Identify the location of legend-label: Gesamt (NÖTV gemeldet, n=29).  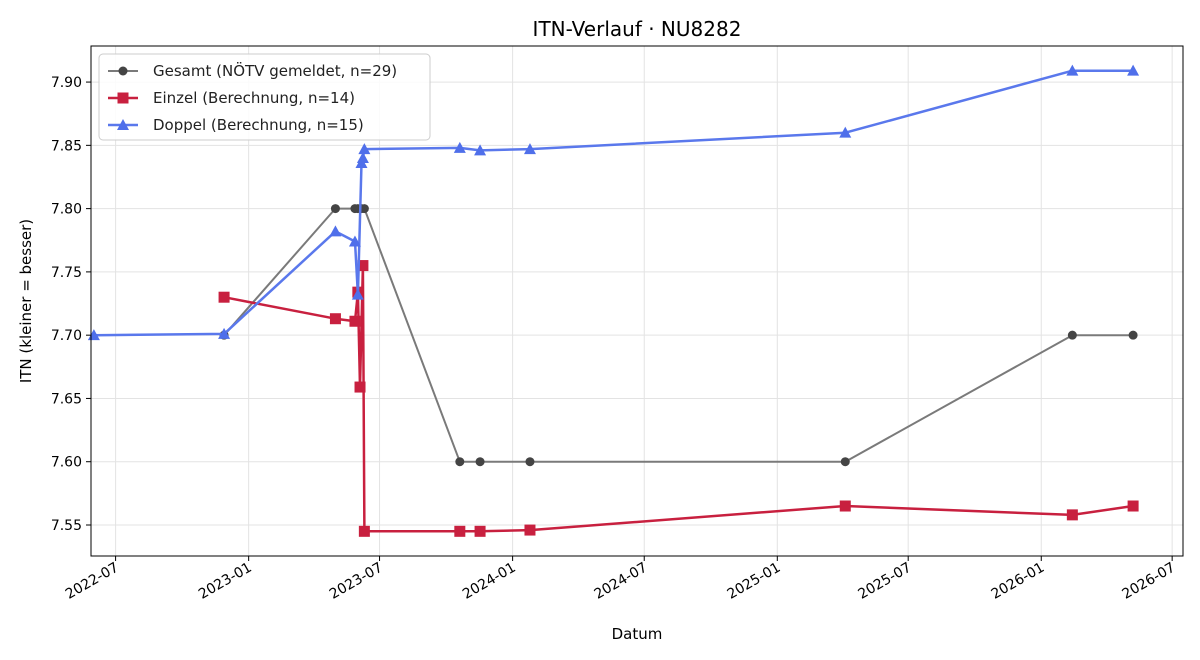
(275, 70).